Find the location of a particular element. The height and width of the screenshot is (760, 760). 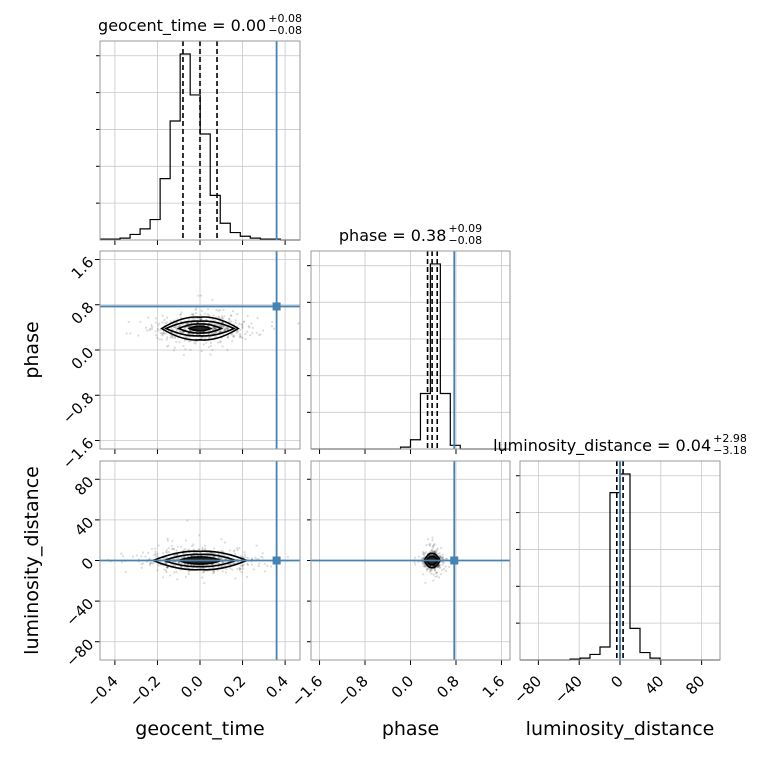

x-tick-label: 80 is located at coordinates (695, 685).